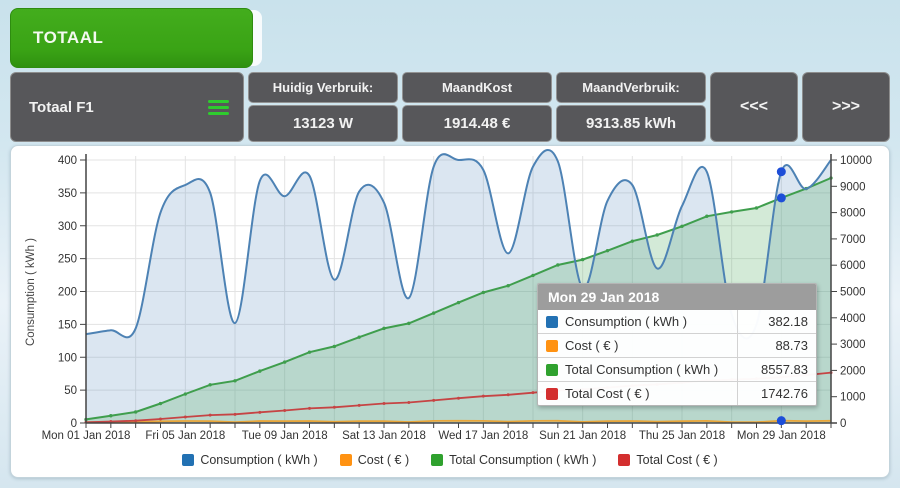  What do you see at coordinates (383, 460) in the screenshot?
I see `legend-label: Cost ( € )` at bounding box center [383, 460].